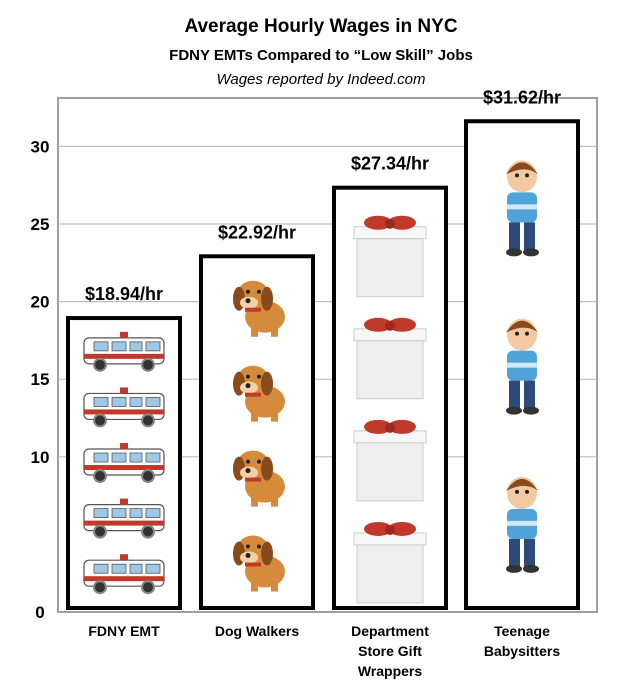  I want to click on boy-icon-stack, so click(522, 366).